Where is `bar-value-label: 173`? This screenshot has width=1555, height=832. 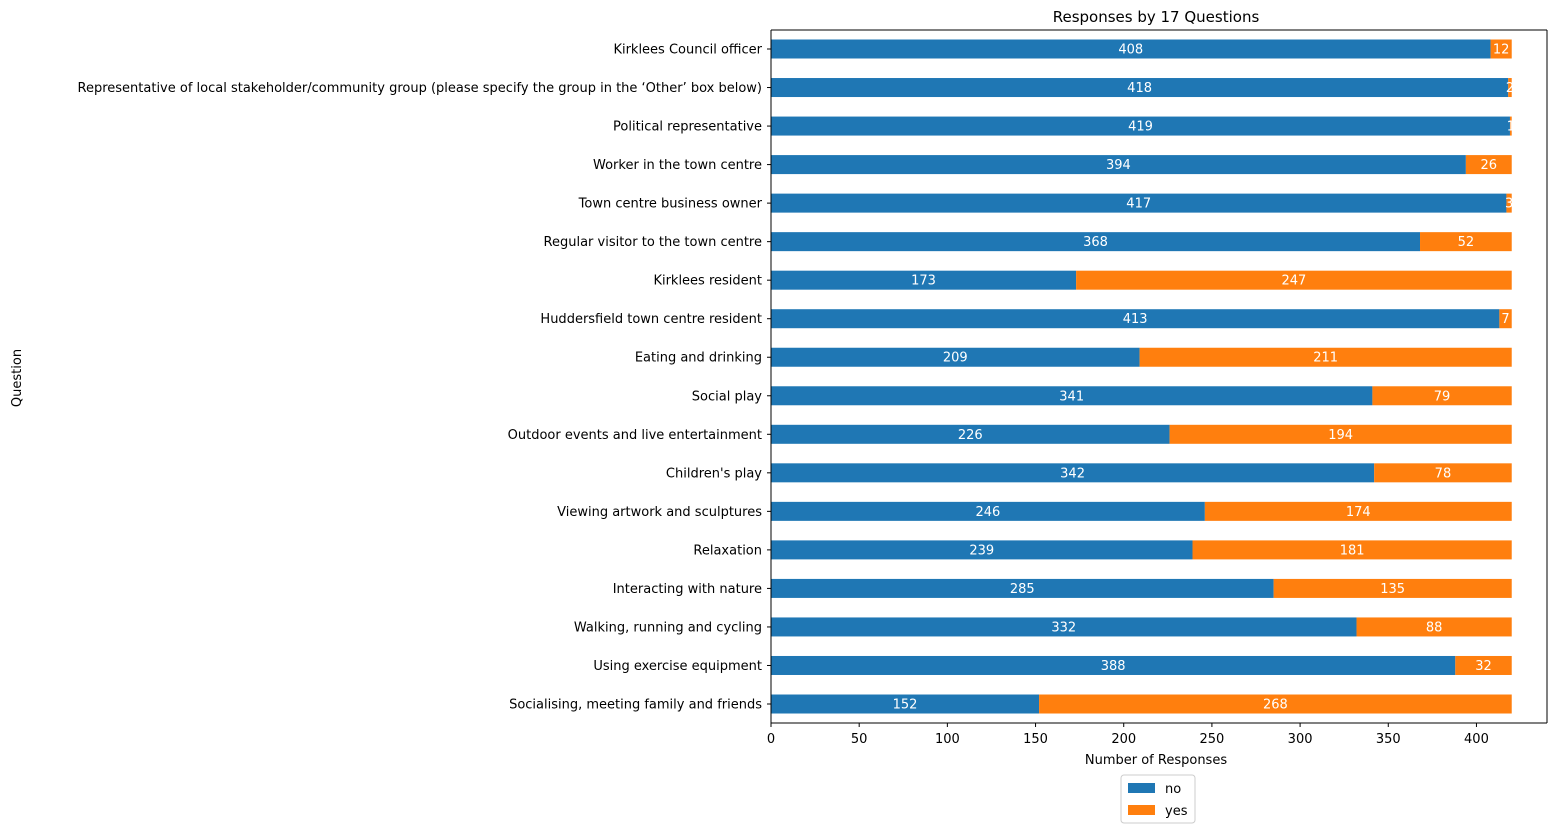
bar-value-label: 173 is located at coordinates (923, 281).